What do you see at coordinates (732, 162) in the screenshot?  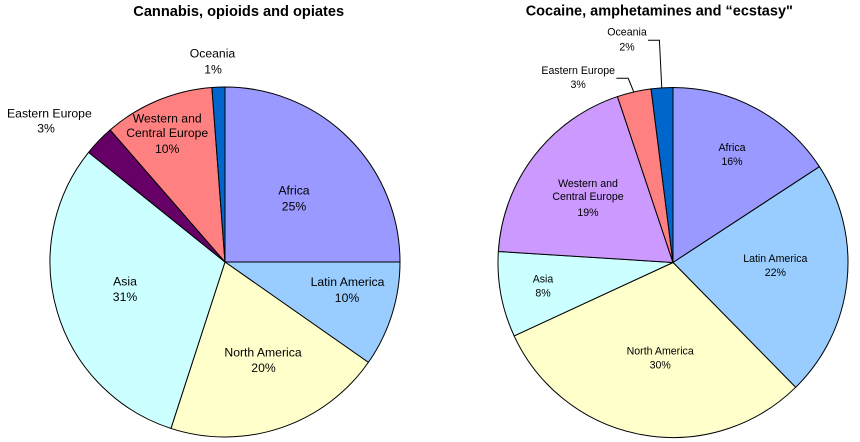 I see `svg-text: 16%` at bounding box center [732, 162].